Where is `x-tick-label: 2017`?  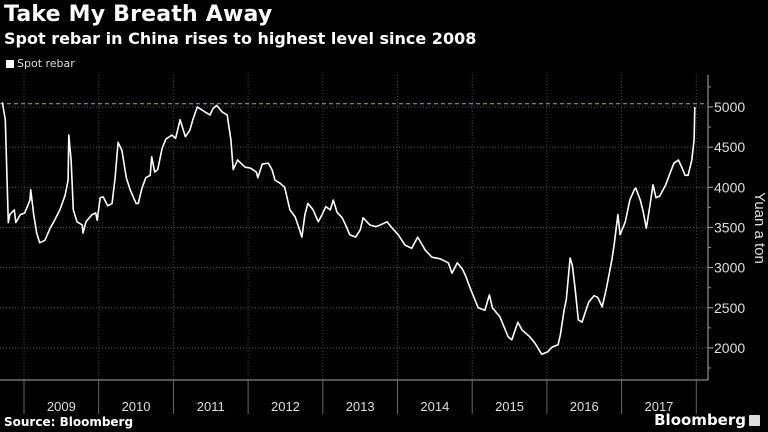
x-tick-label: 2017 is located at coordinates (658, 406).